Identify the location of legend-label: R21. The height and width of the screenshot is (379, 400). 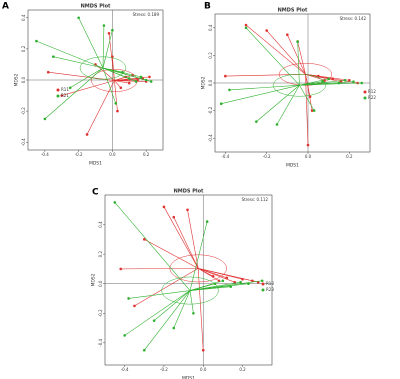
(65, 95).